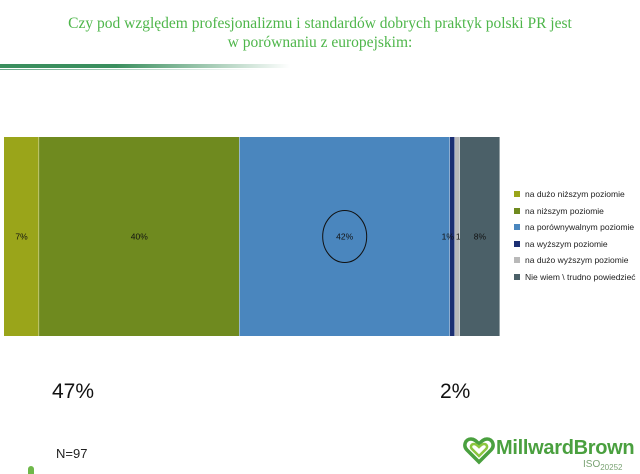 The width and height of the screenshot is (640, 474). What do you see at coordinates (320, 42) in the screenshot?
I see `title-line-2: w porównaniu z europejskim:` at bounding box center [320, 42].